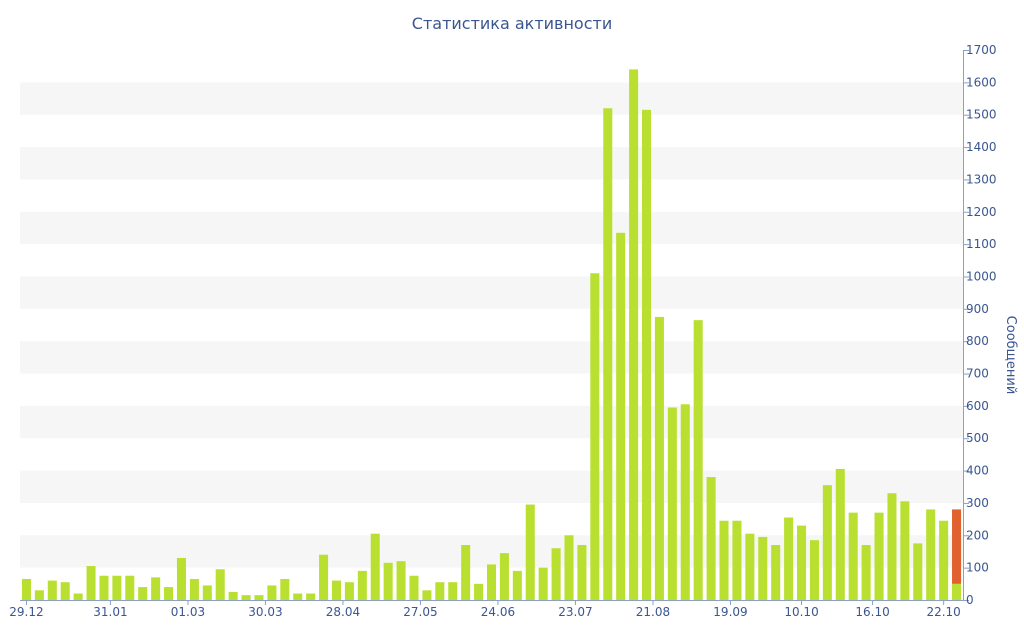 The height and width of the screenshot is (640, 1024). I want to click on x-tick-label: 28.04, so click(343, 612).